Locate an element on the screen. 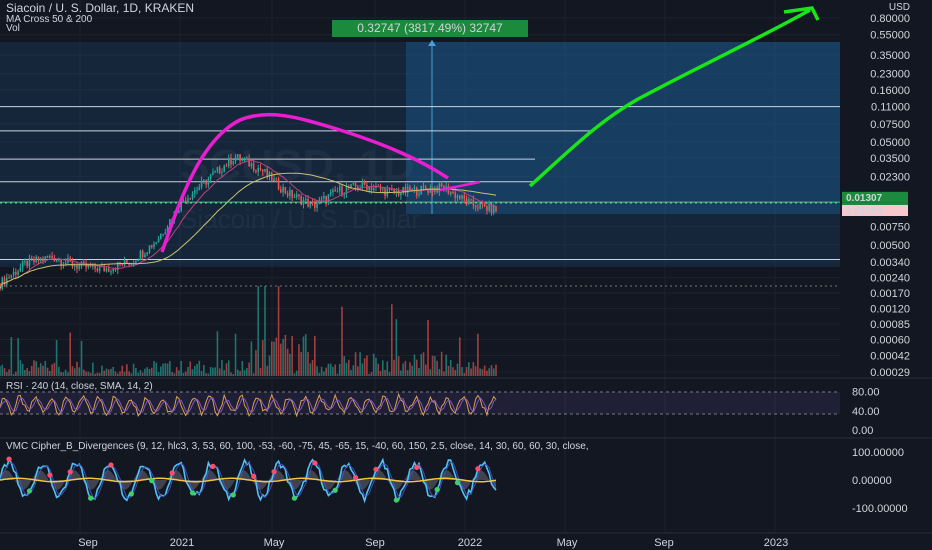  rsi-tick: 40.00 is located at coordinates (866, 412).